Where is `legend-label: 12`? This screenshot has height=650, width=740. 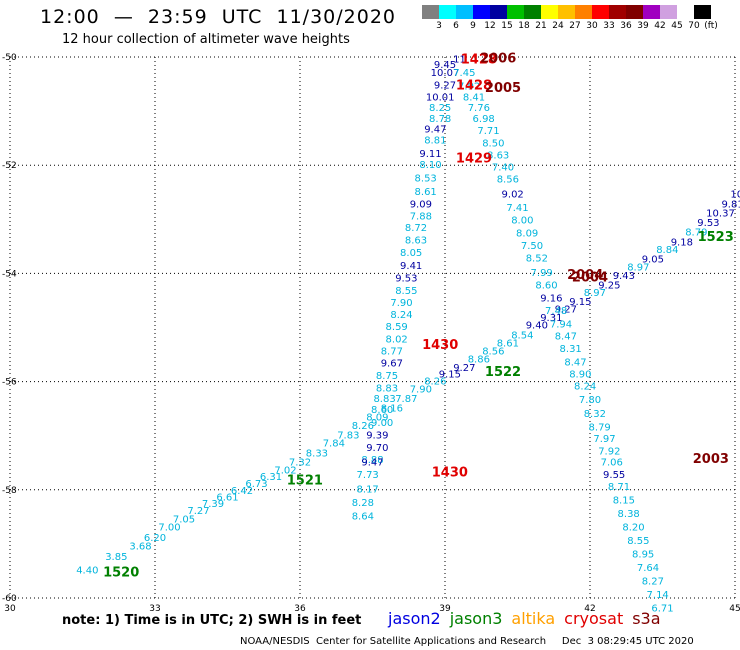
legend-label: 12 is located at coordinates (490, 26).